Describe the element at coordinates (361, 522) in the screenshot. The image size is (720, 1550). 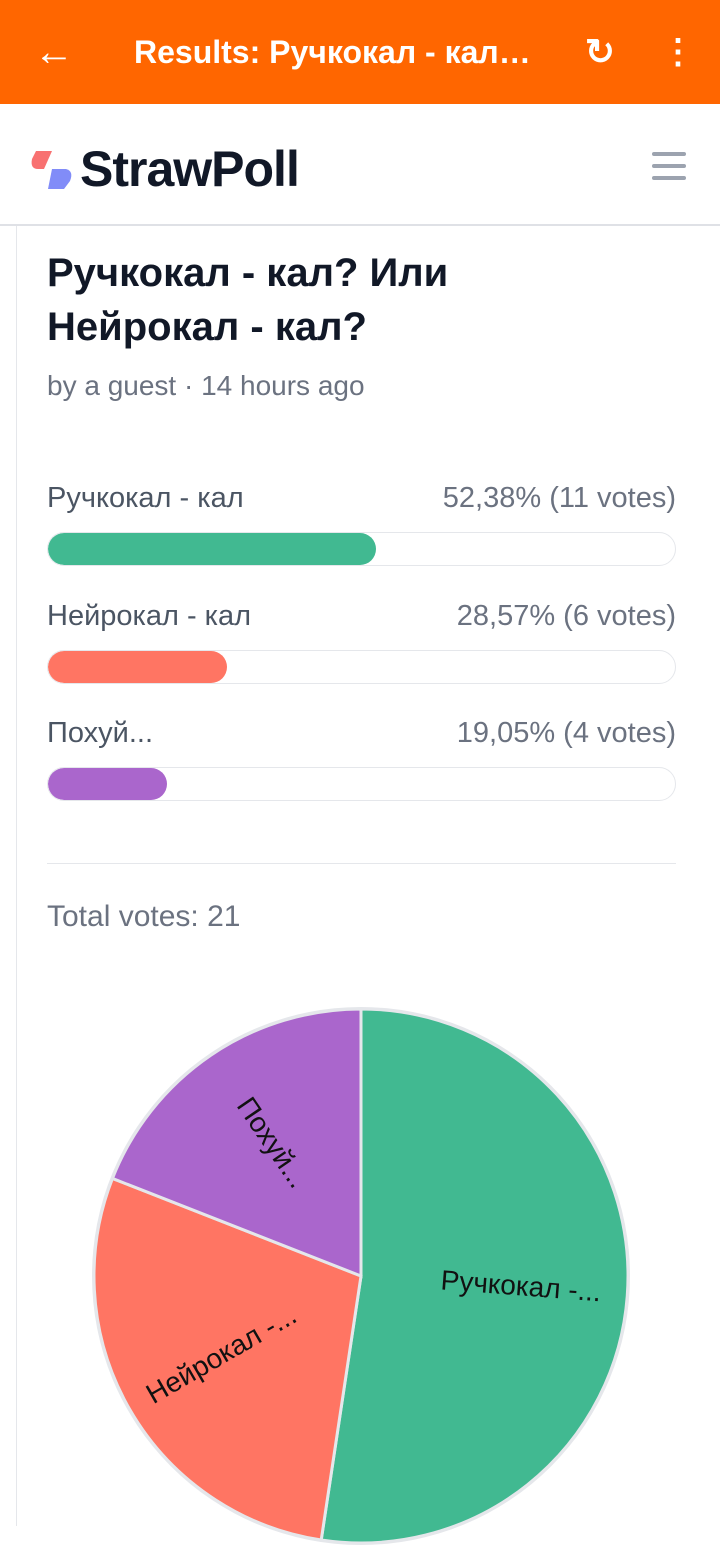
I see `result-option: Ручкокал - кал 52,38% (11 votes)` at that location.